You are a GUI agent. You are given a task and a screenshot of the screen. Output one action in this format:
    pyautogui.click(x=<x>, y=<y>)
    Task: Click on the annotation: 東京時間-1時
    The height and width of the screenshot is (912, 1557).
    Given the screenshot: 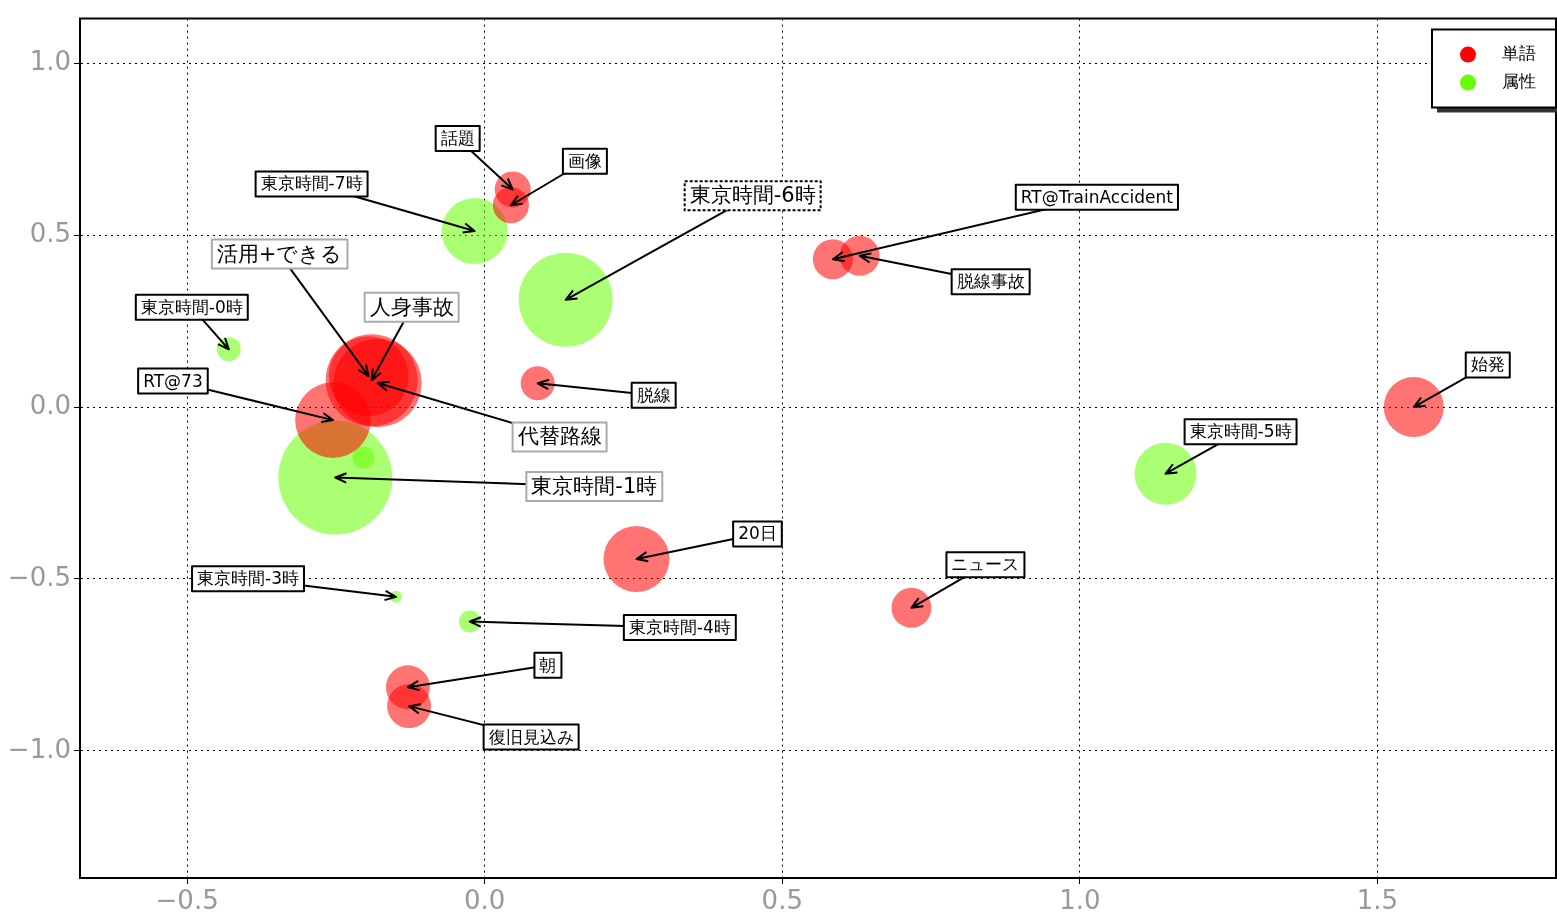 What is the action you would take?
    pyautogui.click(x=594, y=485)
    